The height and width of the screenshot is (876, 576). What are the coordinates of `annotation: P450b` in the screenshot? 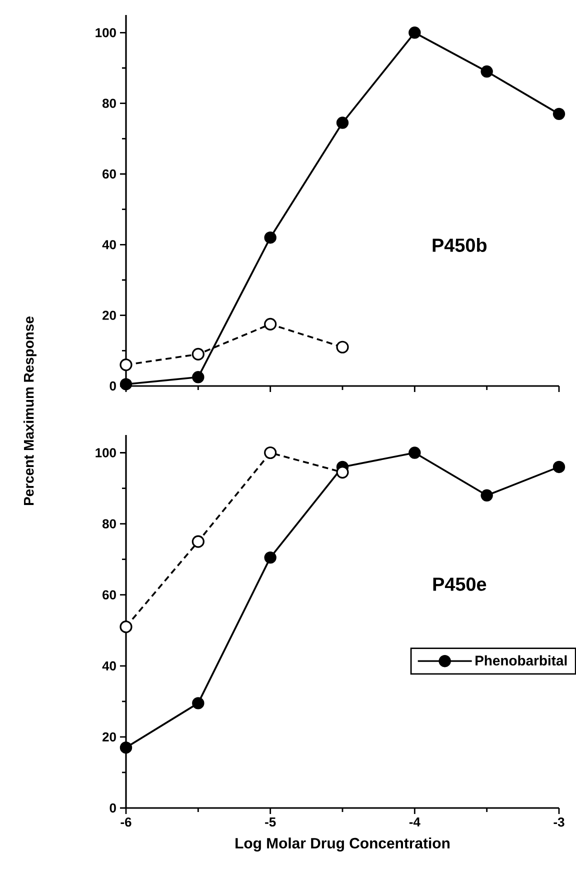 It's located at (459, 245).